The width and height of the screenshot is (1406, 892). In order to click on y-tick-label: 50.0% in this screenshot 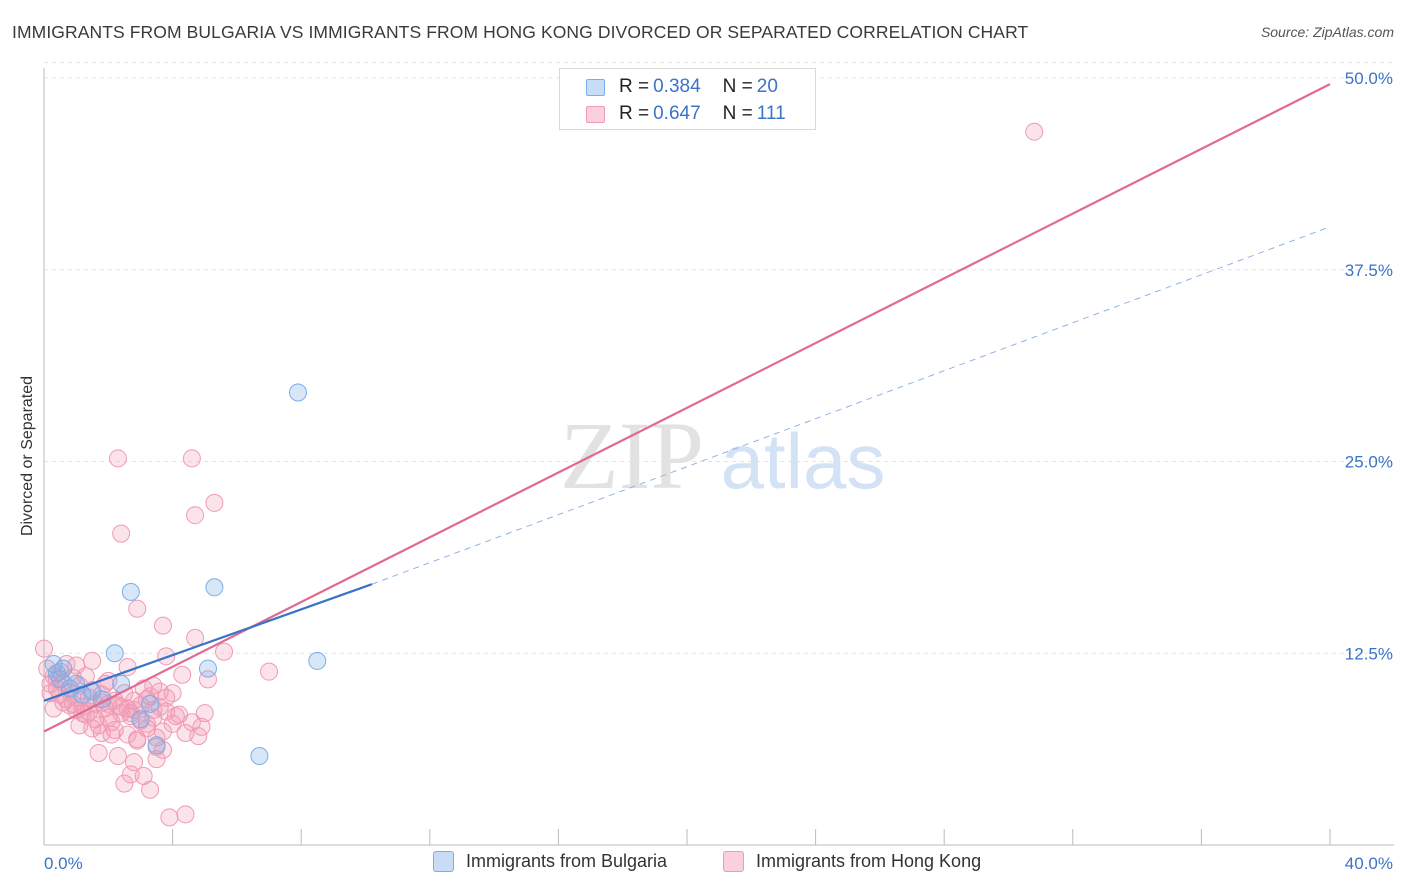, I will do `click(1369, 78)`.